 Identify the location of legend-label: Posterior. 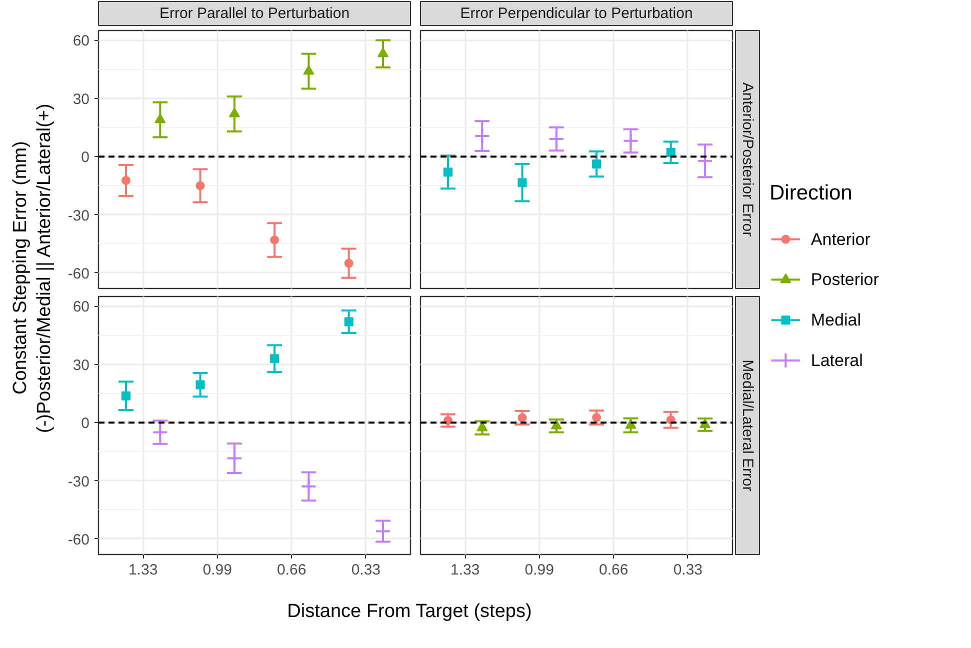
(845, 280).